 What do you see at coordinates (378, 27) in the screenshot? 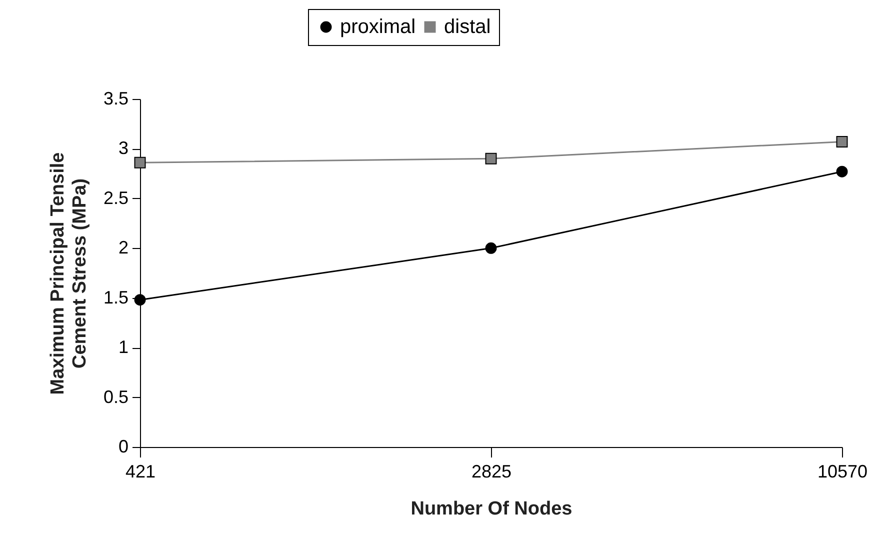
I see `legend-label: proximal` at bounding box center [378, 27].